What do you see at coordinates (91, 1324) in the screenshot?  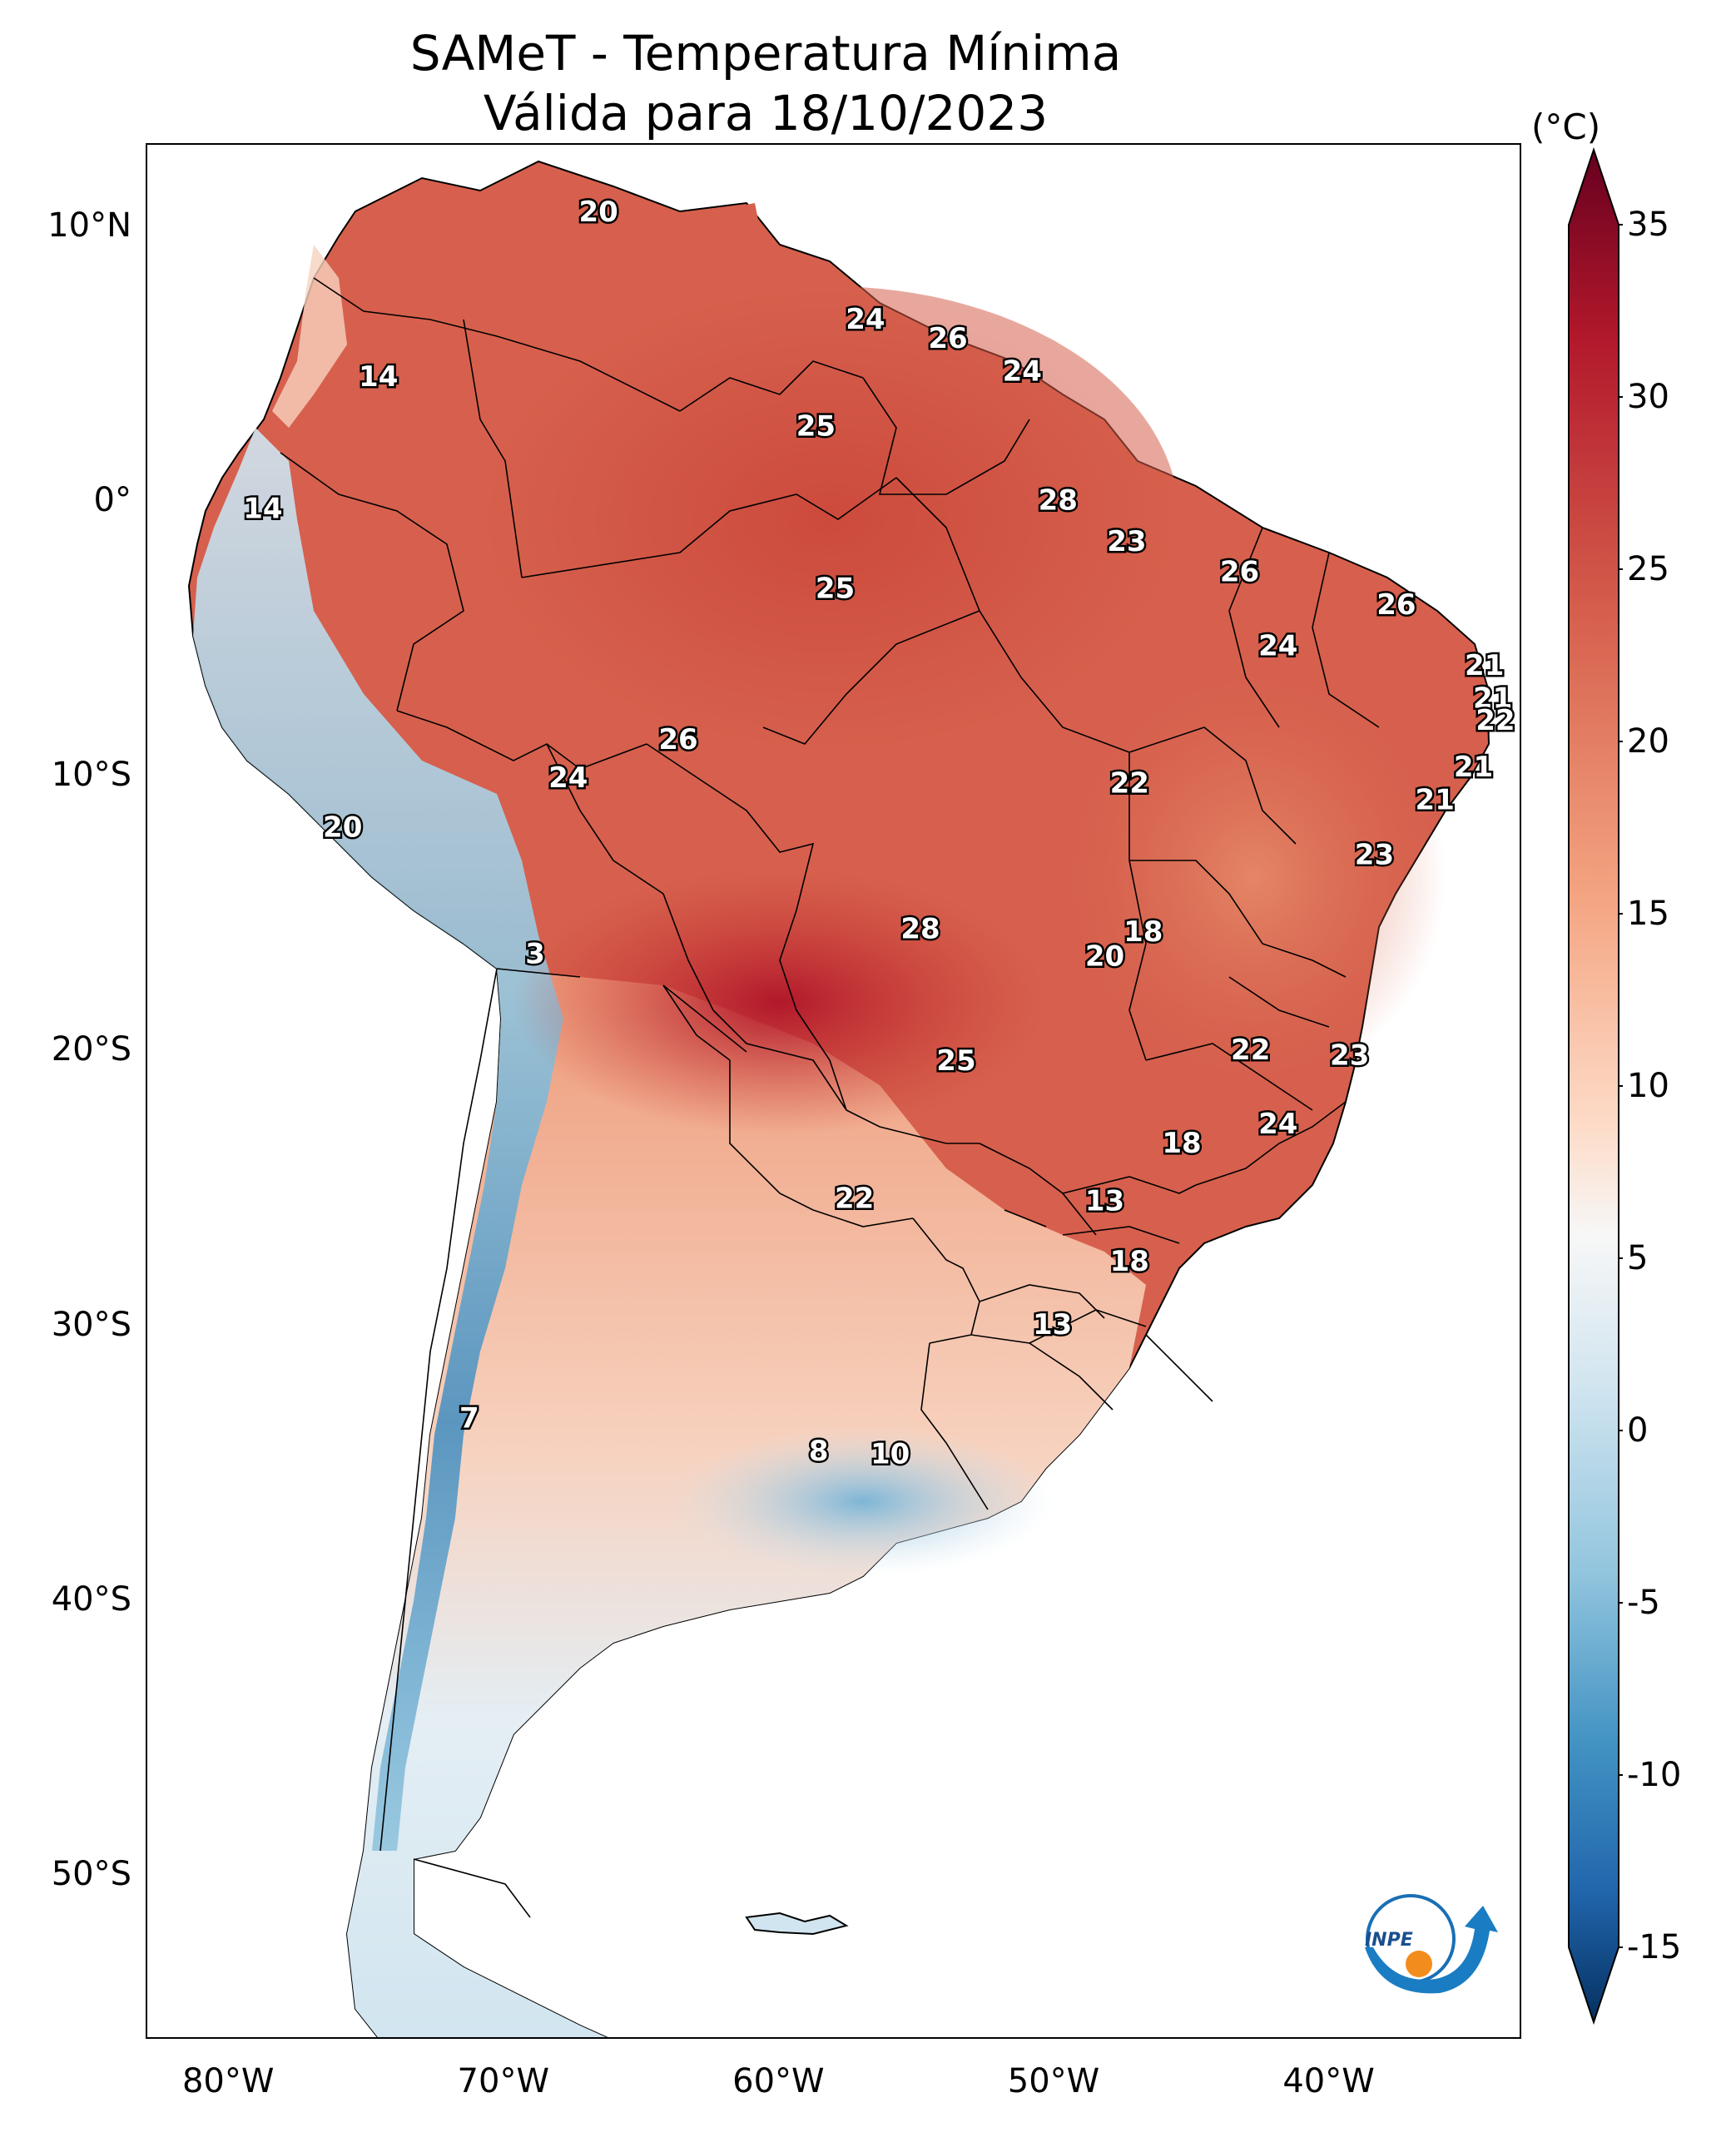 I see `lat-tick-label: 30°S` at bounding box center [91, 1324].